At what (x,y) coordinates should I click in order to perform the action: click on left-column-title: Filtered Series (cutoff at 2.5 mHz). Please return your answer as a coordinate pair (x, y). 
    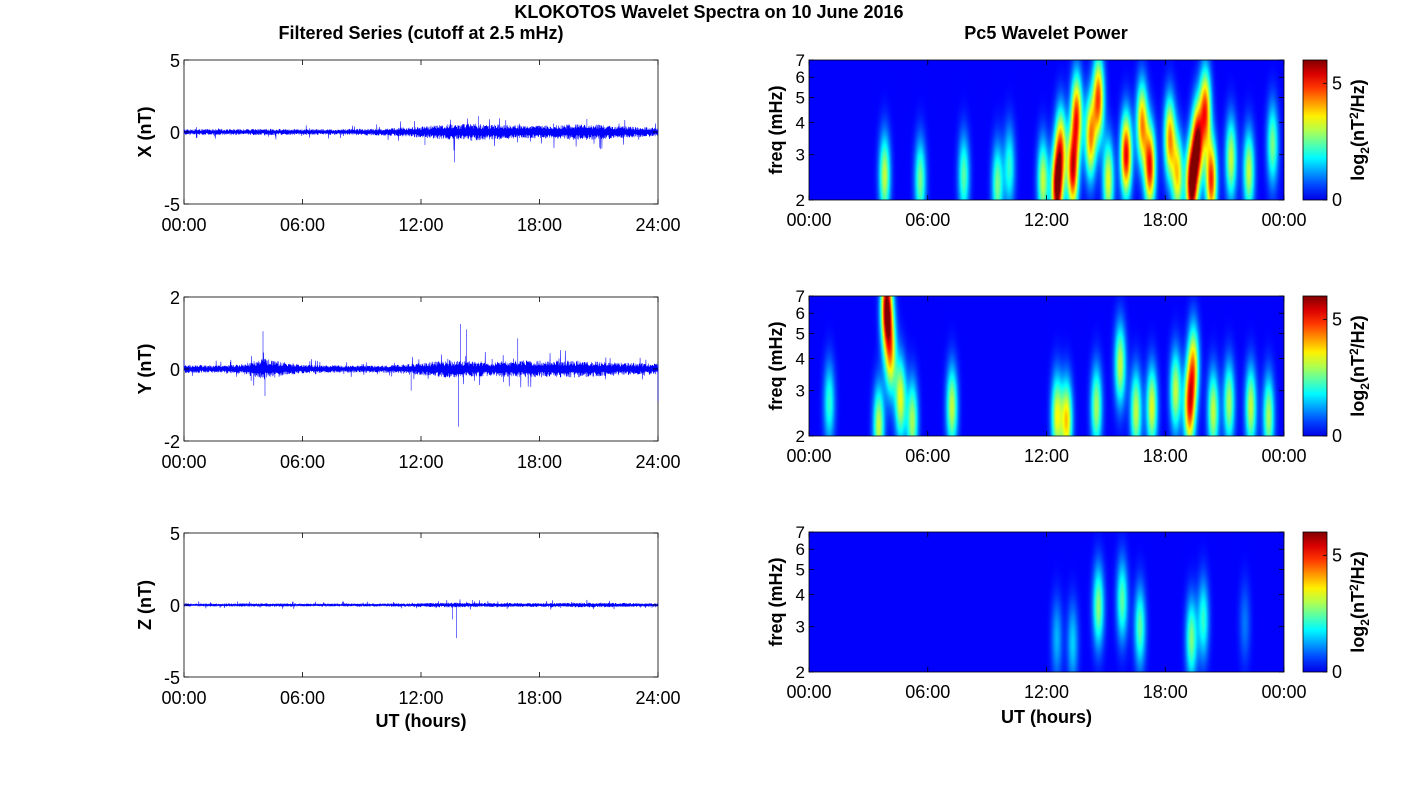
    Looking at the image, I should click on (420, 33).